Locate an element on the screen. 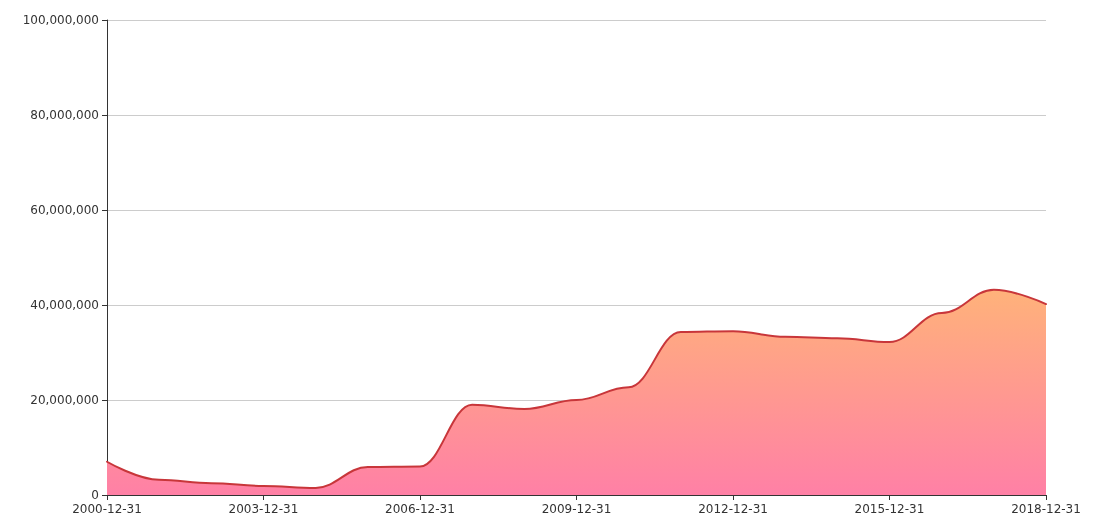 The height and width of the screenshot is (528, 1096). y-tick-label: 0 is located at coordinates (95, 495).